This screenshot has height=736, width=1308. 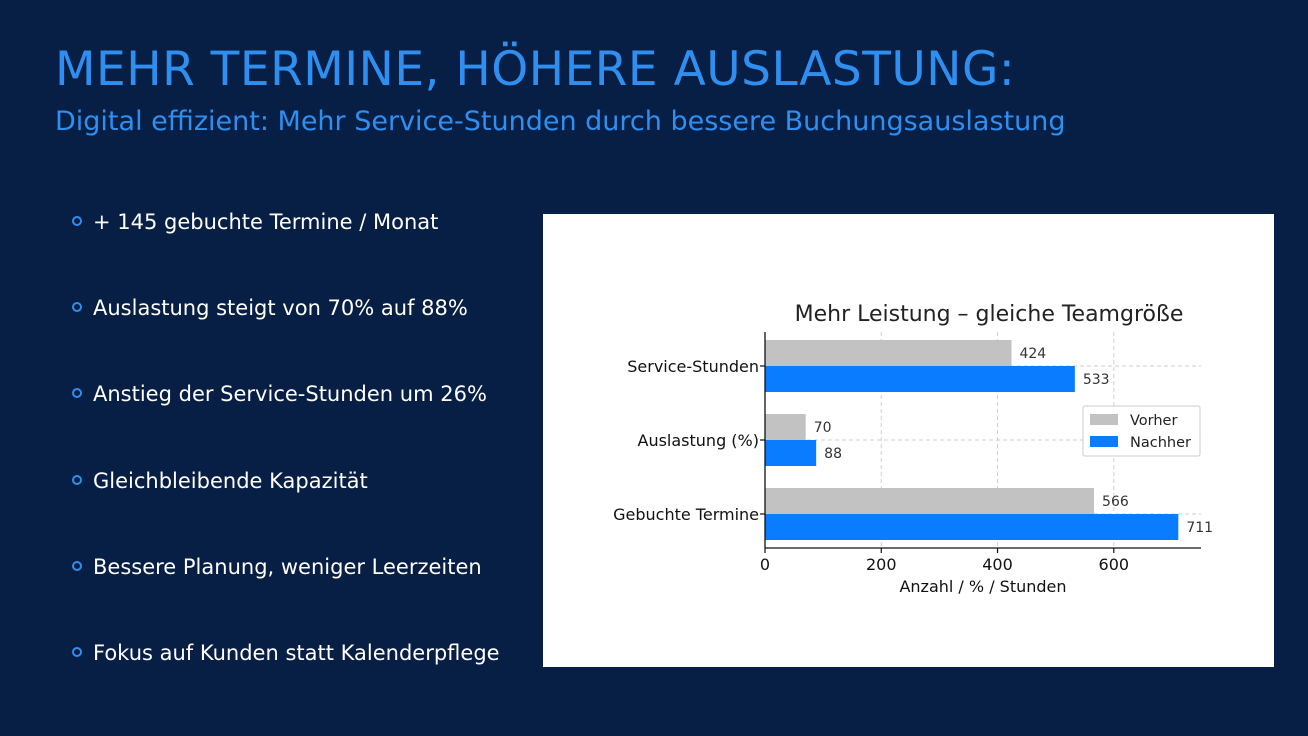 What do you see at coordinates (1160, 443) in the screenshot?
I see `legend-label: Nachher` at bounding box center [1160, 443].